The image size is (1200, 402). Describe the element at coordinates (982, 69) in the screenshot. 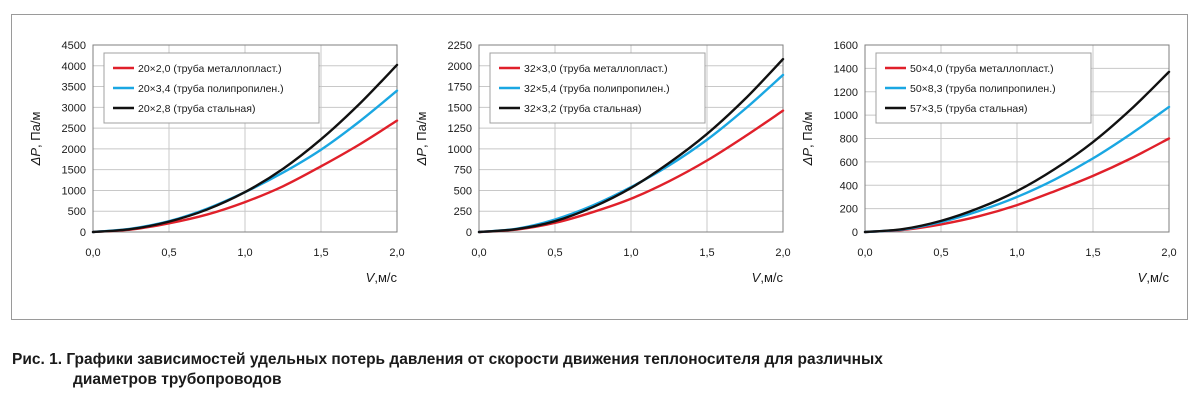

I see `legend-label-1: 50×4,0 (труба металлопласт.)` at that location.